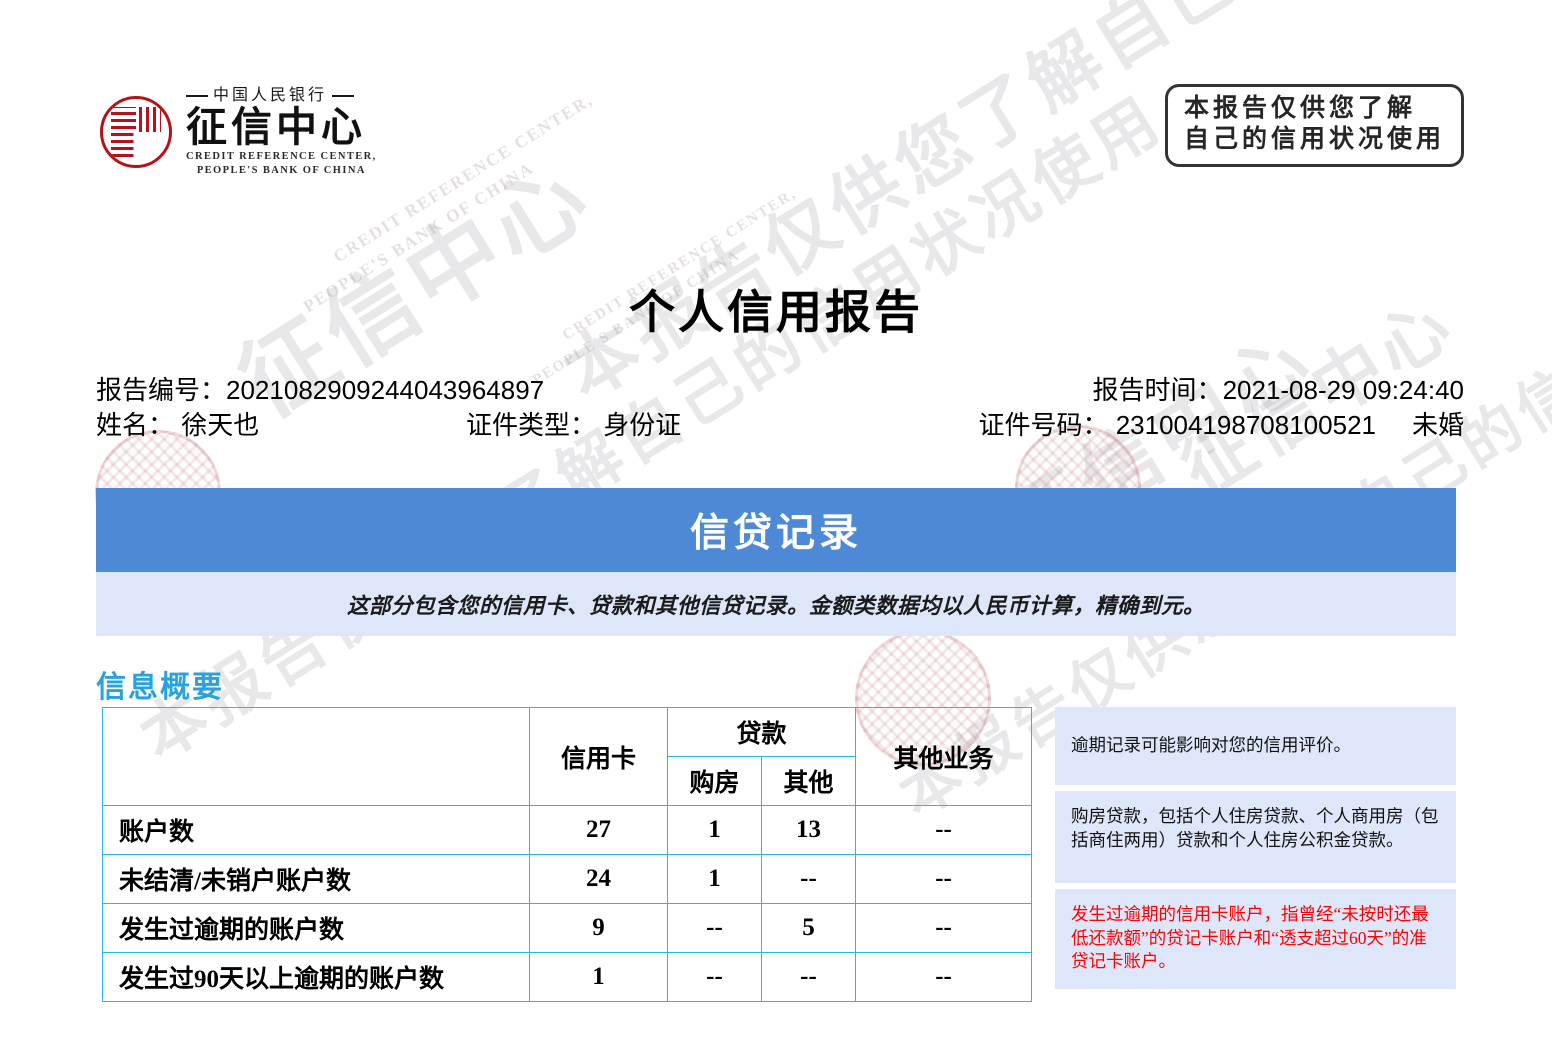  Describe the element at coordinates (1343, 390) in the screenshot. I see `report-time-value: 2021-08-29 09:24:40` at that location.